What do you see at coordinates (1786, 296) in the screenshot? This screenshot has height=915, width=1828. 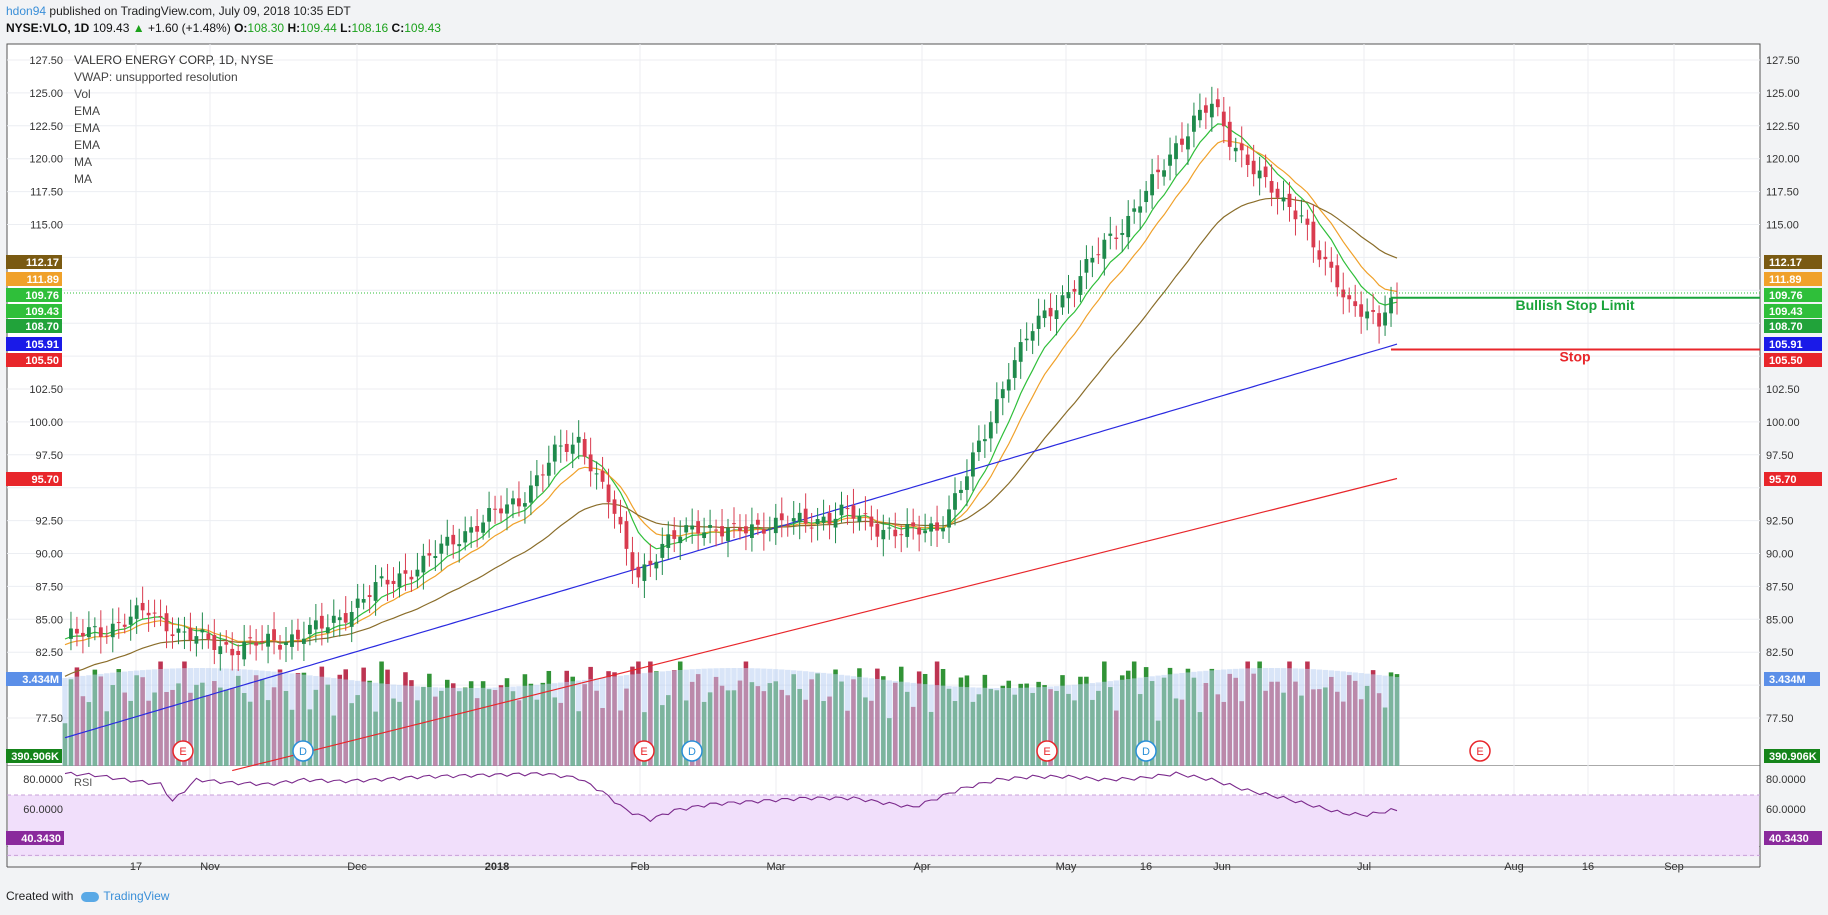 I see `price-badge-text: 109.76` at bounding box center [1786, 296].